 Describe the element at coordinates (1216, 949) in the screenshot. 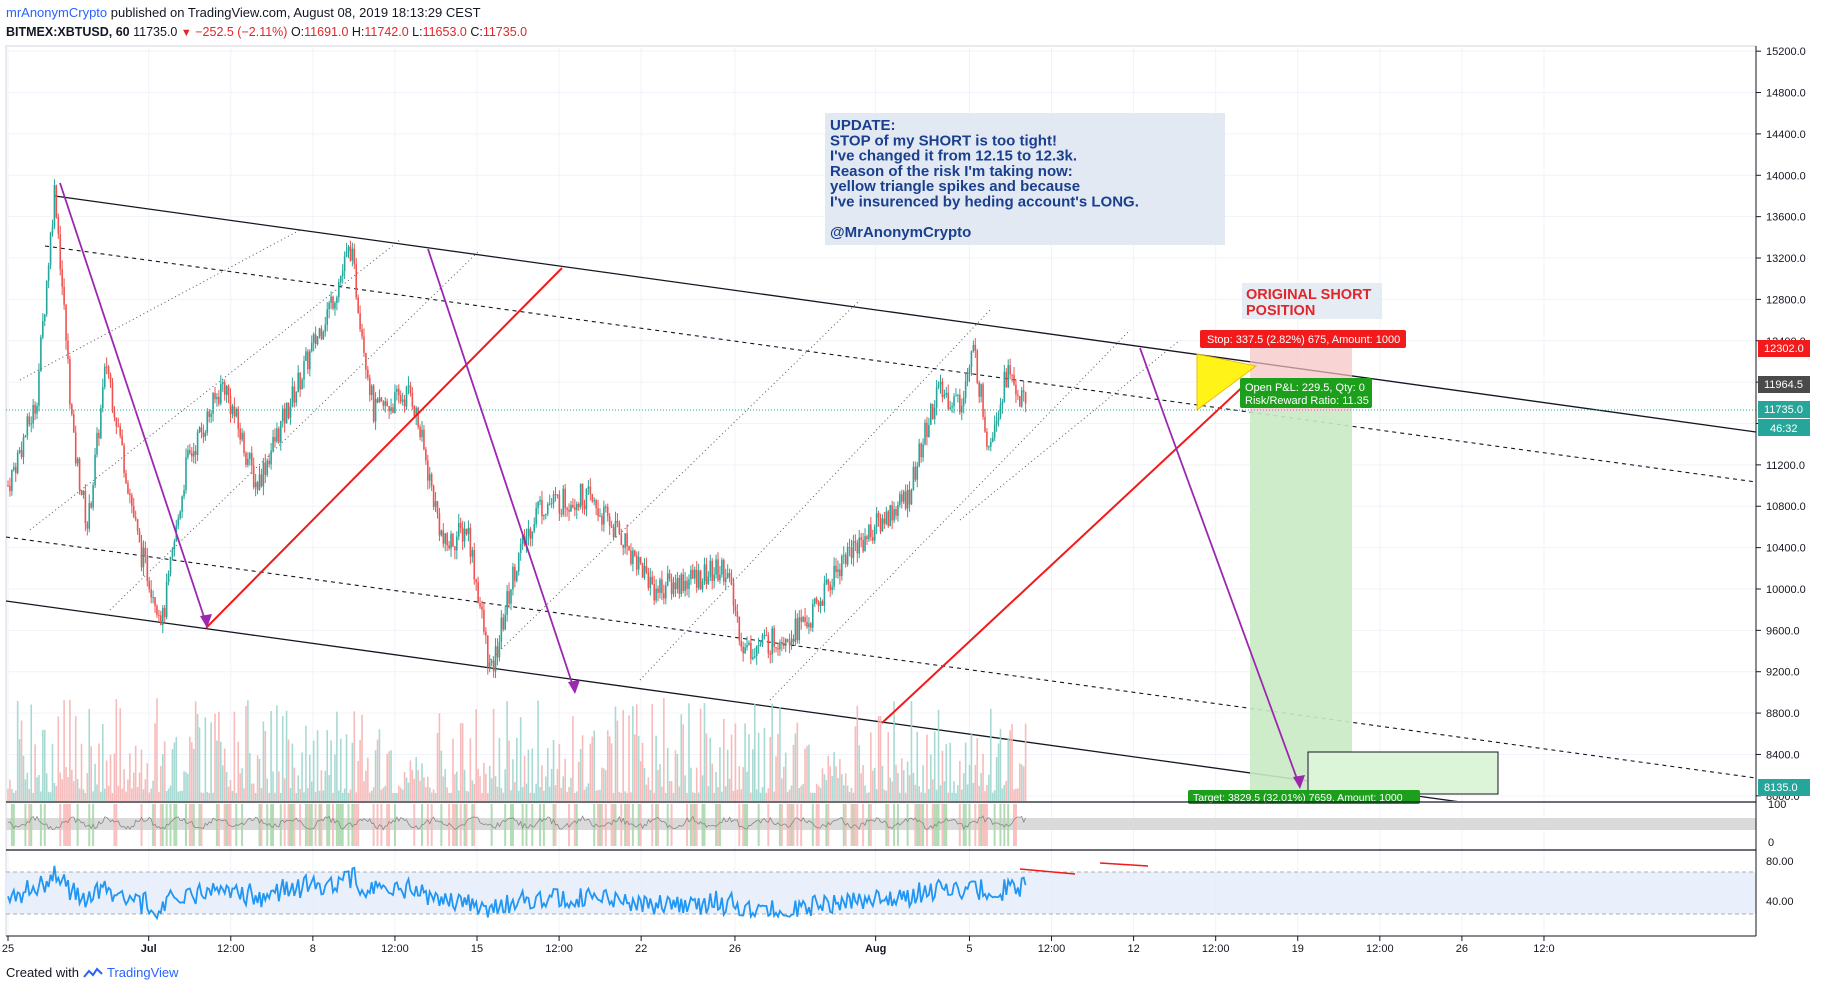

I see `time-tick-label: 12:00` at that location.